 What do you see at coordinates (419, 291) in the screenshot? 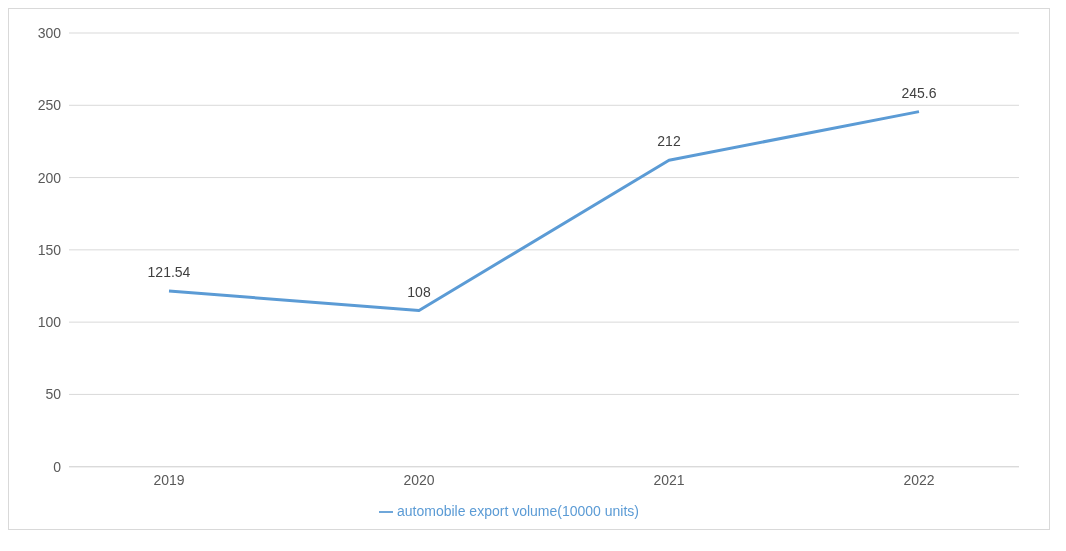
I see `data-label: 108` at bounding box center [419, 291].